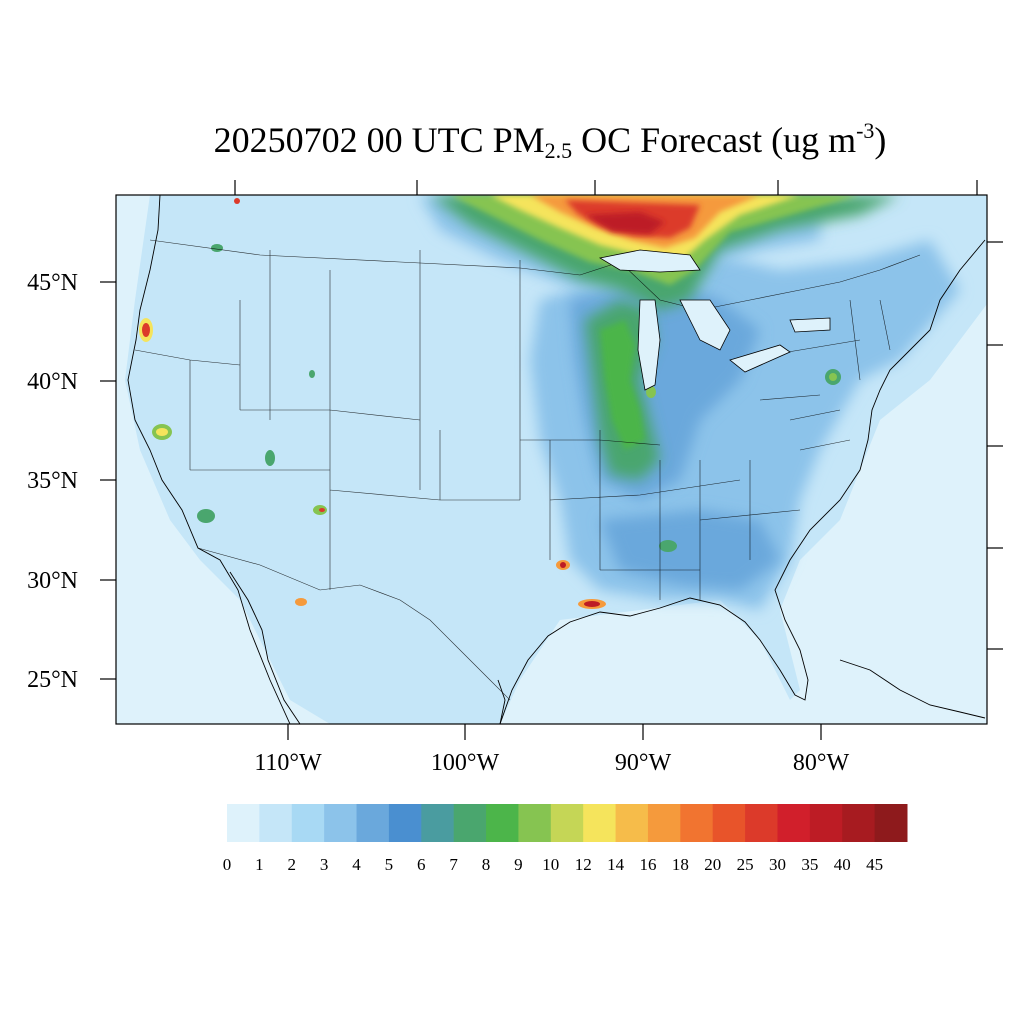 This screenshot has height=1024, width=1024. What do you see at coordinates (209, 459) in the screenshot?
I see `us-west-coast` at bounding box center [209, 459].